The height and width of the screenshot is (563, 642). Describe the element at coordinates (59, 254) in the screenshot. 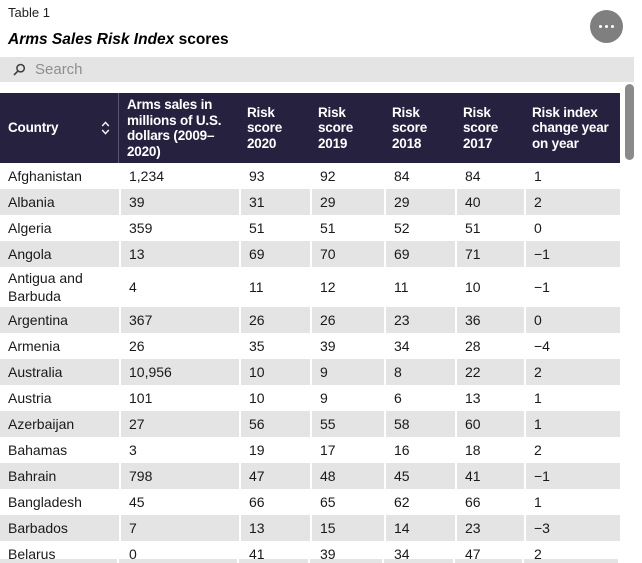

I see `country-cell: Angola` at that location.